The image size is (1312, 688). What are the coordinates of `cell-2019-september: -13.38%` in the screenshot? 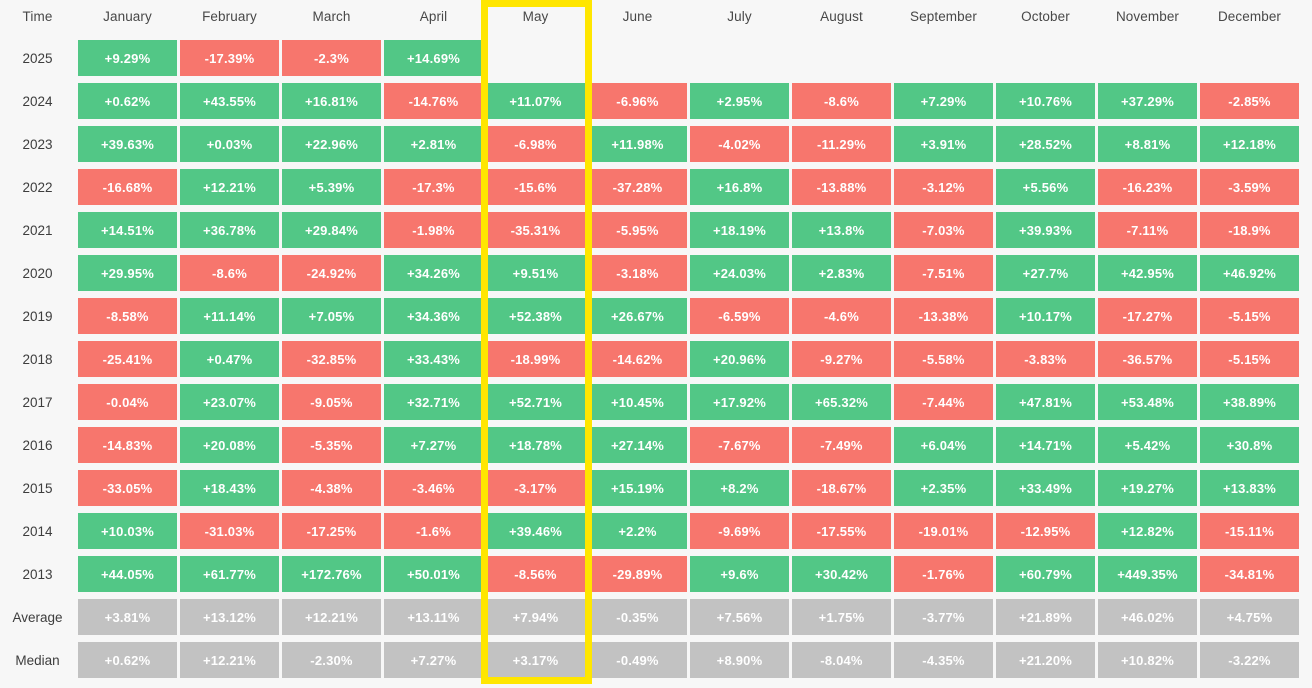 It's located at (943, 316).